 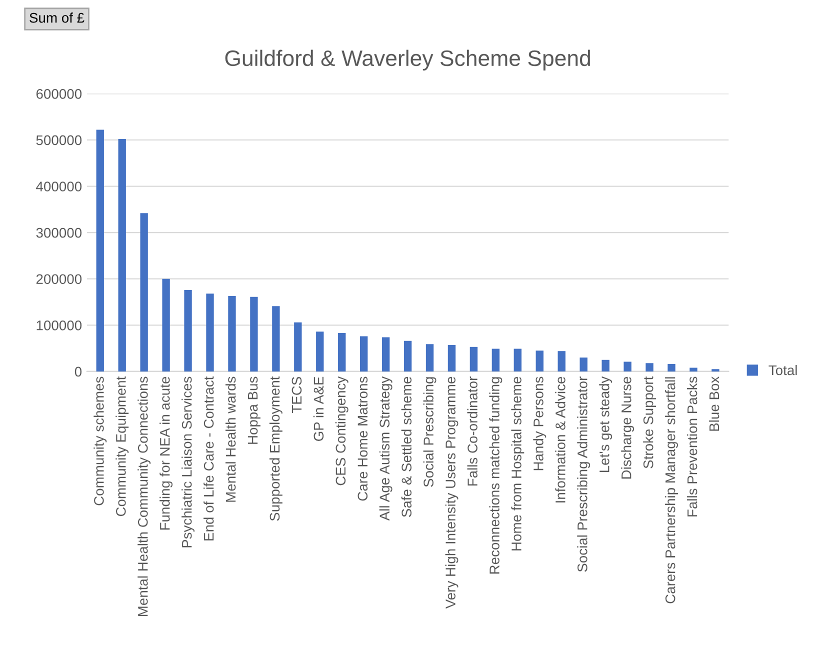 I want to click on x-tick-label: Community schemes, so click(x=100, y=441).